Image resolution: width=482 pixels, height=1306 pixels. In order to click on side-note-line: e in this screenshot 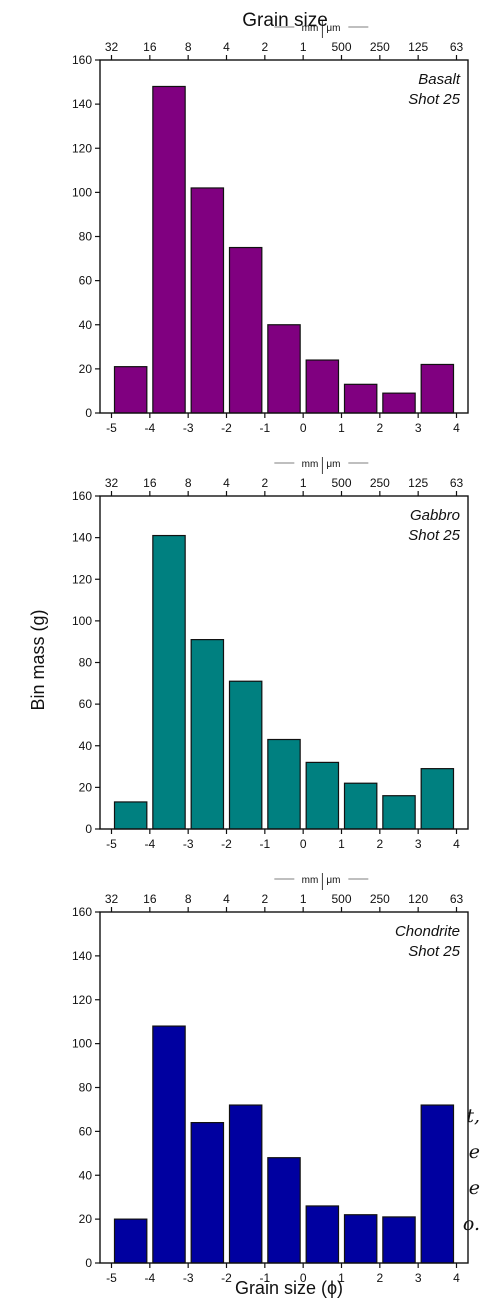, I will do `click(474, 1152)`.